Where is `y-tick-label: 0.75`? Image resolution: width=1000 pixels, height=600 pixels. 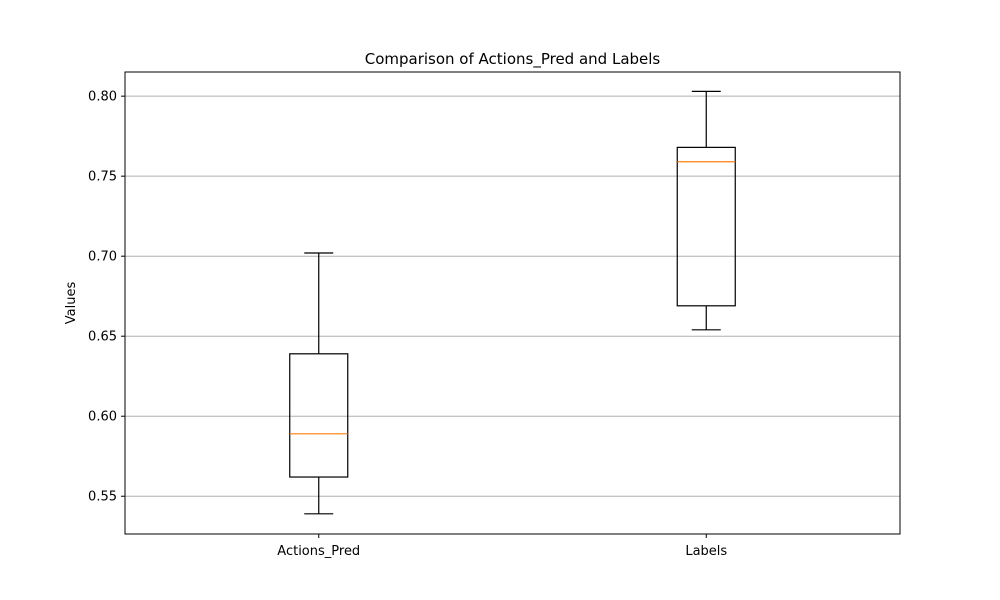
y-tick-label: 0.75 is located at coordinates (102, 177).